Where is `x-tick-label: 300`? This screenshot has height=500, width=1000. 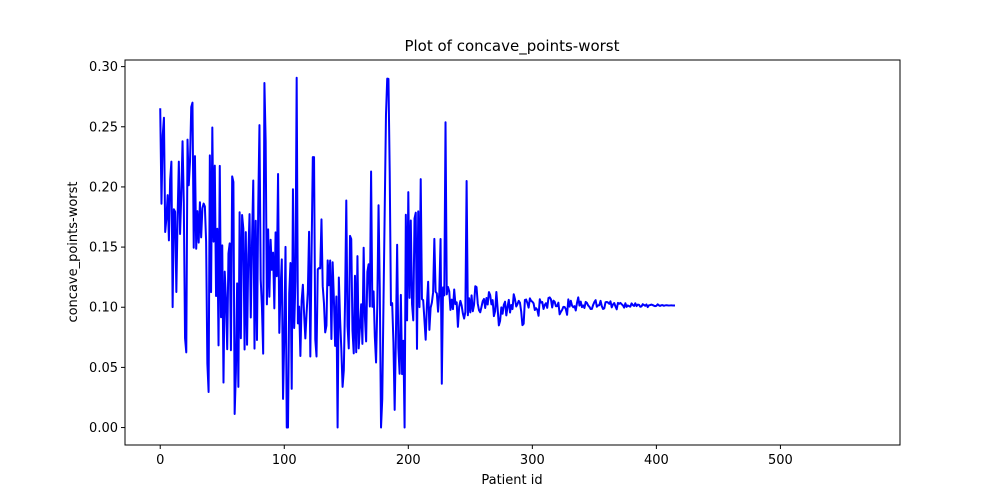
x-tick-label: 300 is located at coordinates (532, 460).